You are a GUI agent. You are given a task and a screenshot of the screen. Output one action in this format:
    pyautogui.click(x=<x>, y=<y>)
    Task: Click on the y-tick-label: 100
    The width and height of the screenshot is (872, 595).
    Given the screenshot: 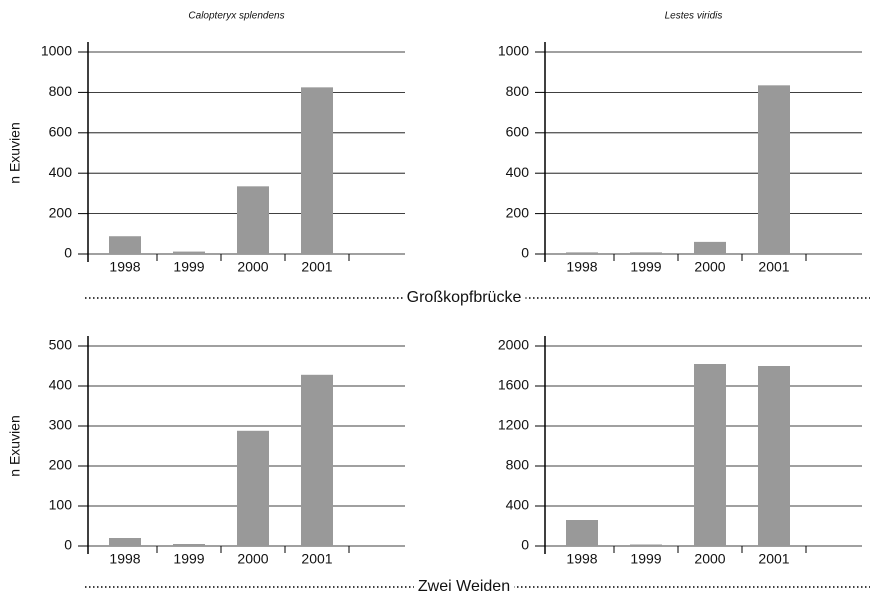 What is the action you would take?
    pyautogui.click(x=61, y=505)
    